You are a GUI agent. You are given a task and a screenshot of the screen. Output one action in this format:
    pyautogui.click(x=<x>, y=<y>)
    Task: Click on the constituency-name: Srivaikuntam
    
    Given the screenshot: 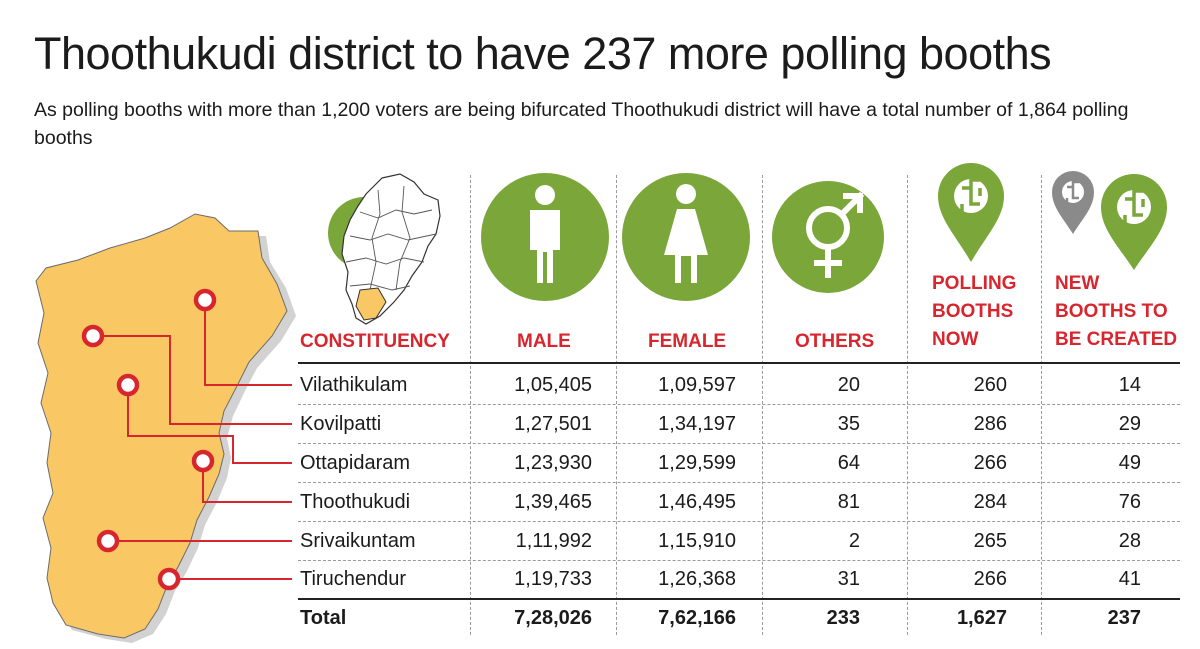 What is the action you would take?
    pyautogui.click(x=358, y=541)
    